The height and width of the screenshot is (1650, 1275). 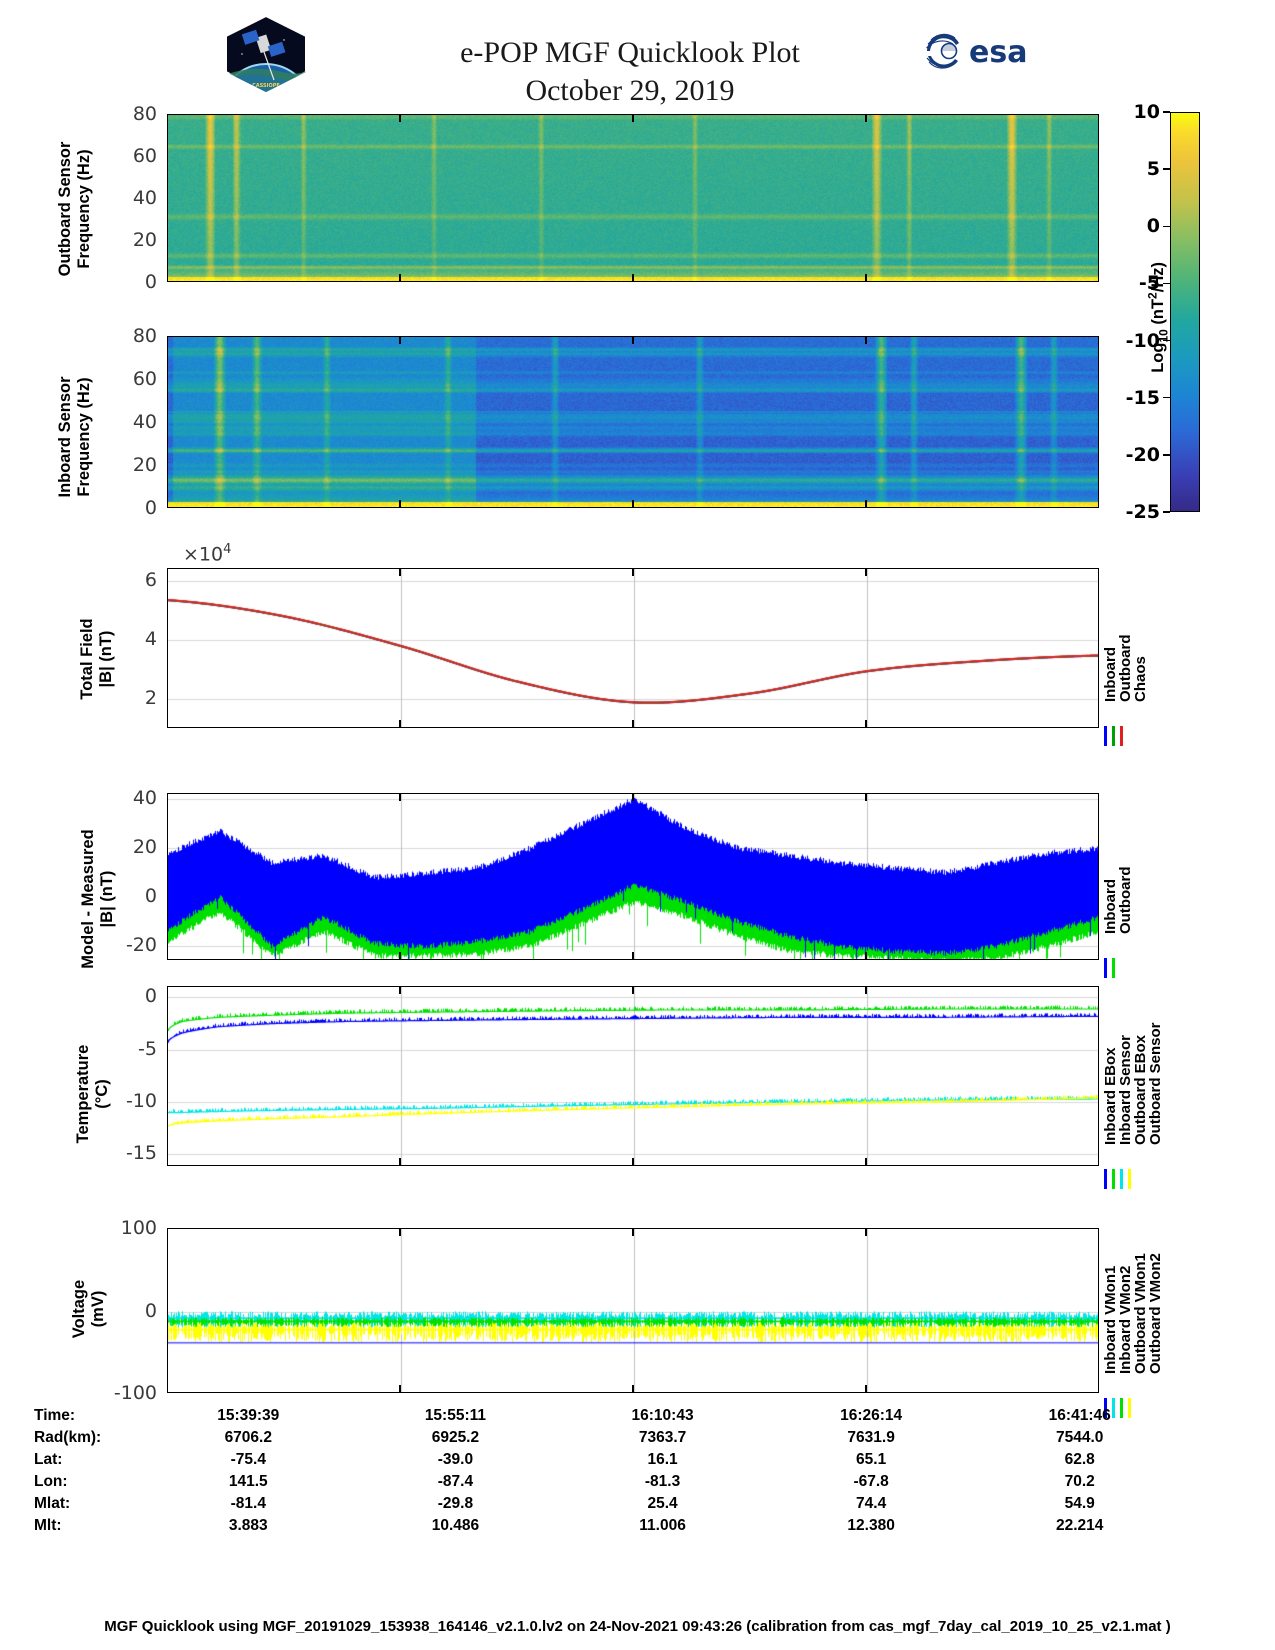 I want to click on cassiope-mission-patch-icon: CASSIOPE, so click(x=266, y=54).